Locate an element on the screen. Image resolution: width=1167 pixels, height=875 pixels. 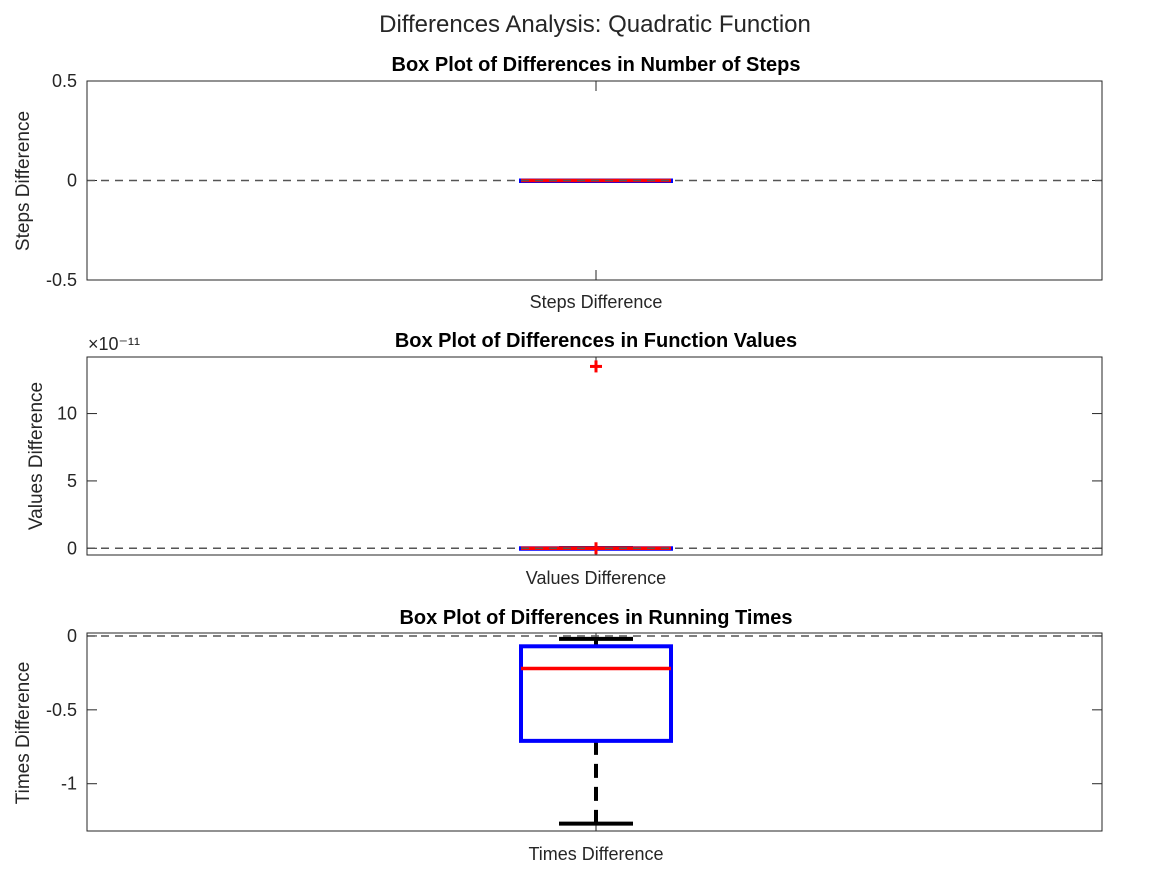
ytick-label: 10 is located at coordinates (67, 414).